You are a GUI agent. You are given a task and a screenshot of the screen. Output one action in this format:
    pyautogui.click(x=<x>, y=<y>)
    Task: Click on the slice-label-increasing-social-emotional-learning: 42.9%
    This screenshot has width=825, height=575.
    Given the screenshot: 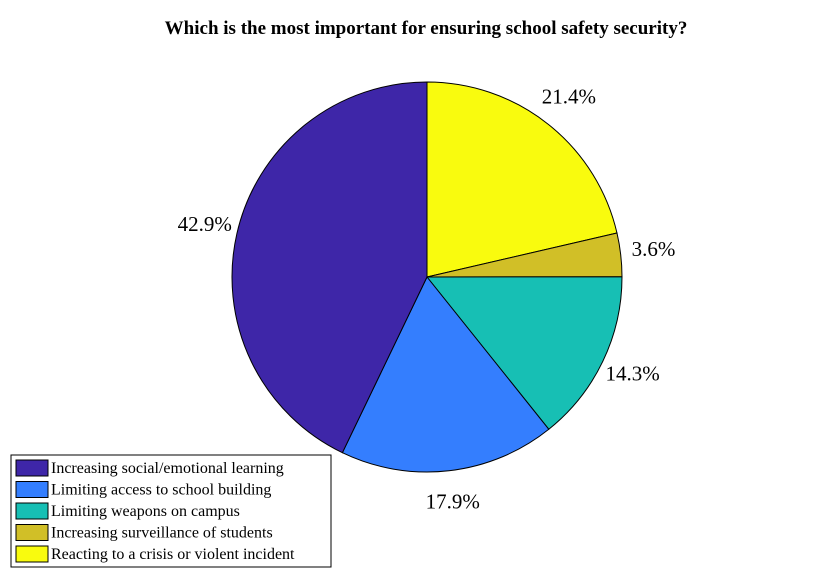 What is the action you would take?
    pyautogui.click(x=205, y=224)
    